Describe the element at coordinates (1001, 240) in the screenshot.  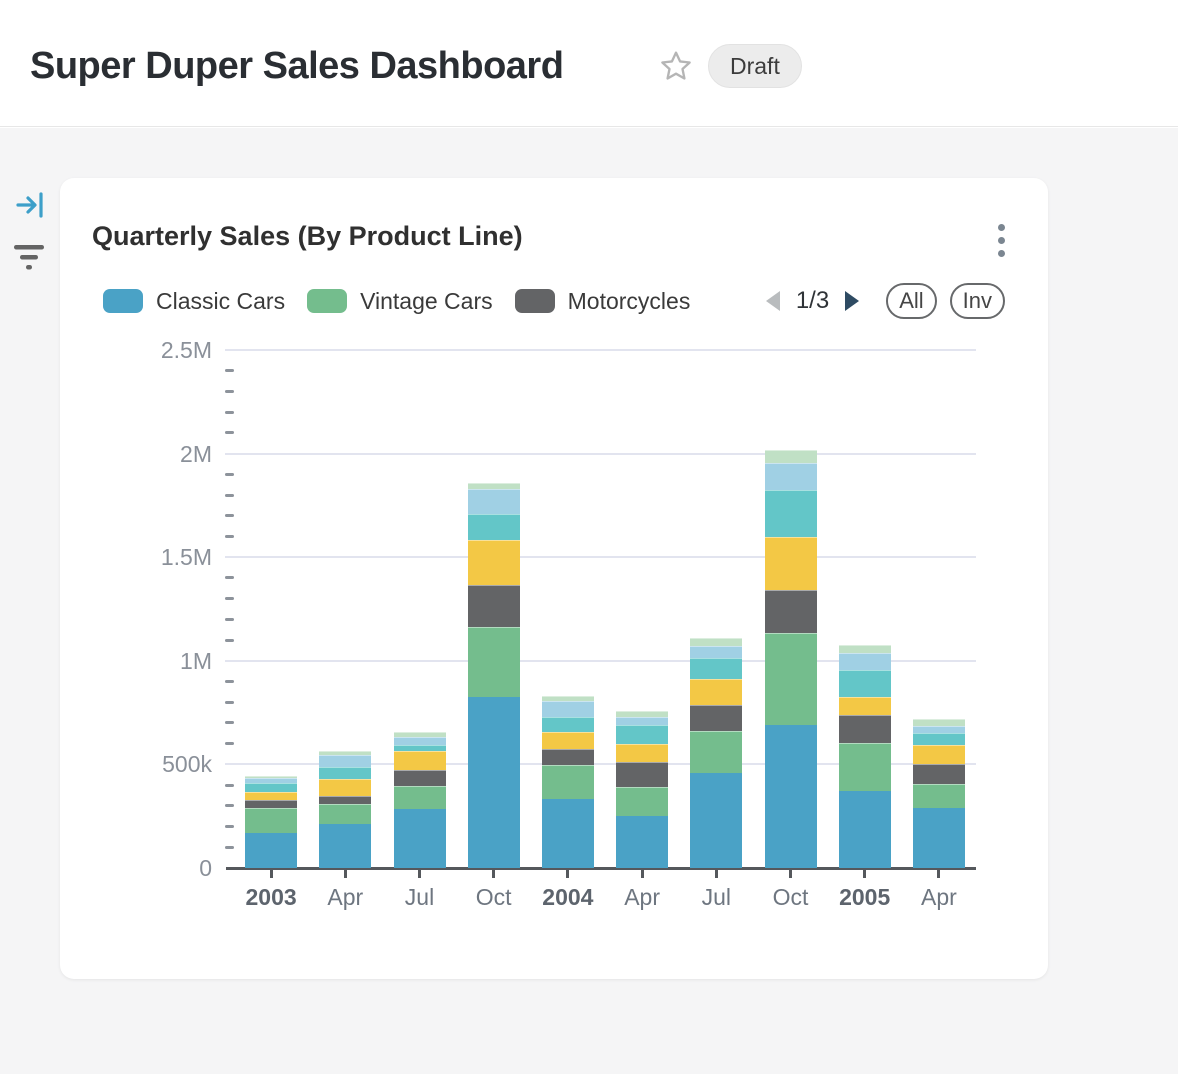
I see `card-menu-kebab-icon` at that location.